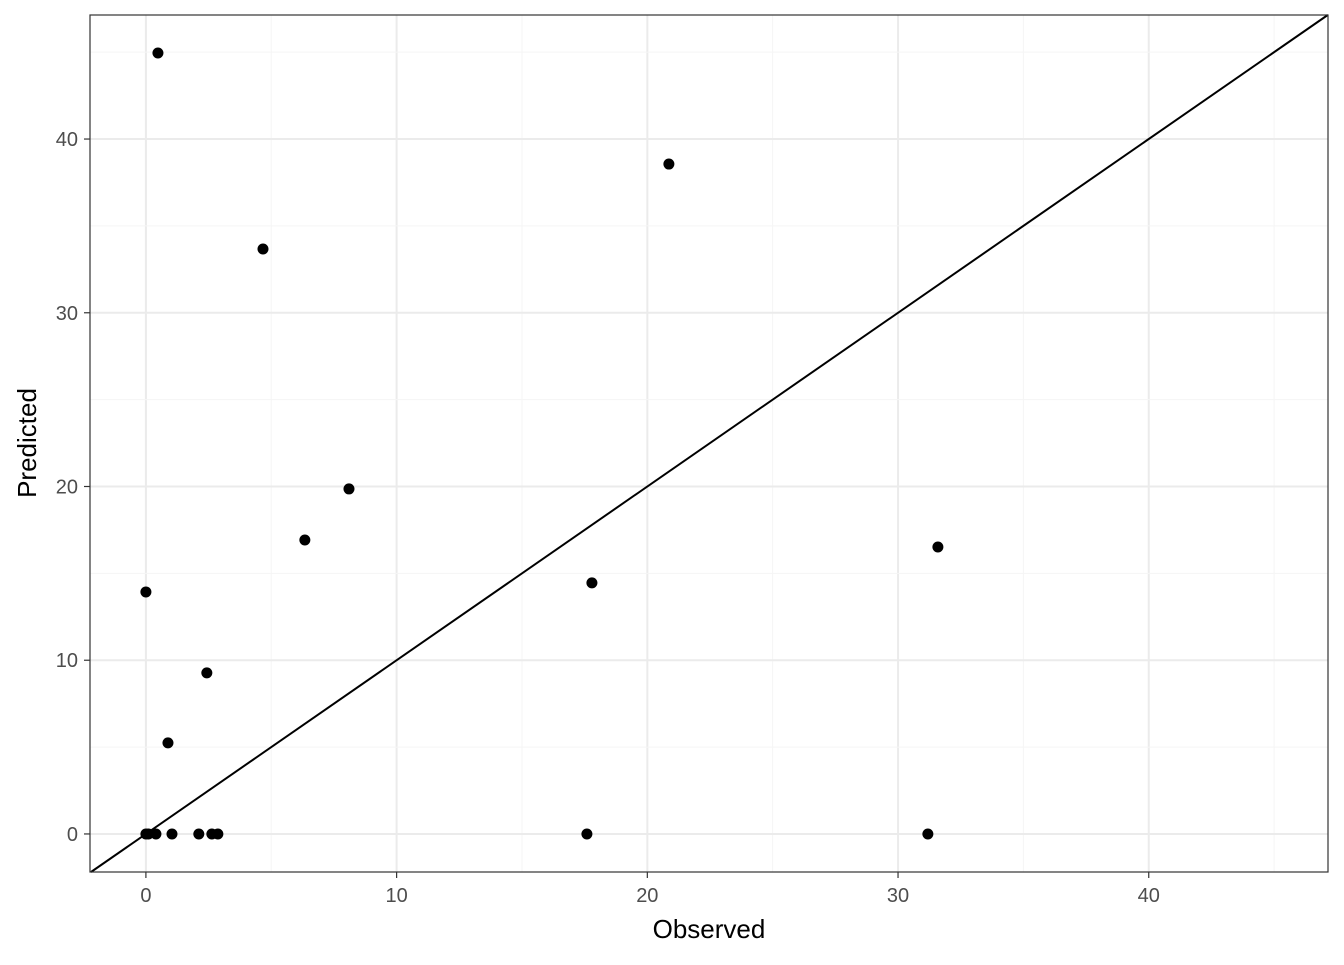 The height and width of the screenshot is (965, 1344). I want to click on y-axis: 0 10 20 30 40, so click(73, 487).